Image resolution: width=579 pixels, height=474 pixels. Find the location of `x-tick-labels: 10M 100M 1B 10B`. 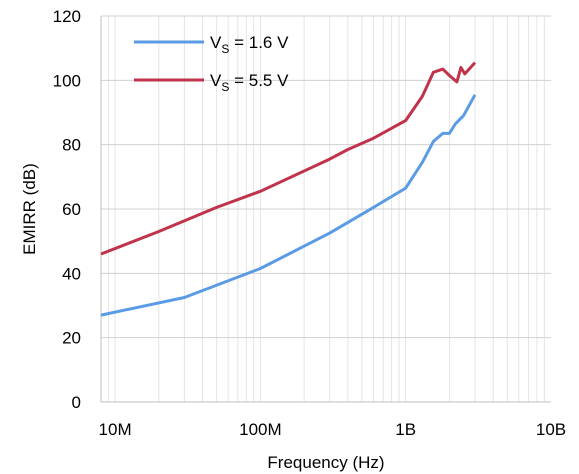

x-tick-labels: 10M 100M 1B 10B is located at coordinates (333, 429).